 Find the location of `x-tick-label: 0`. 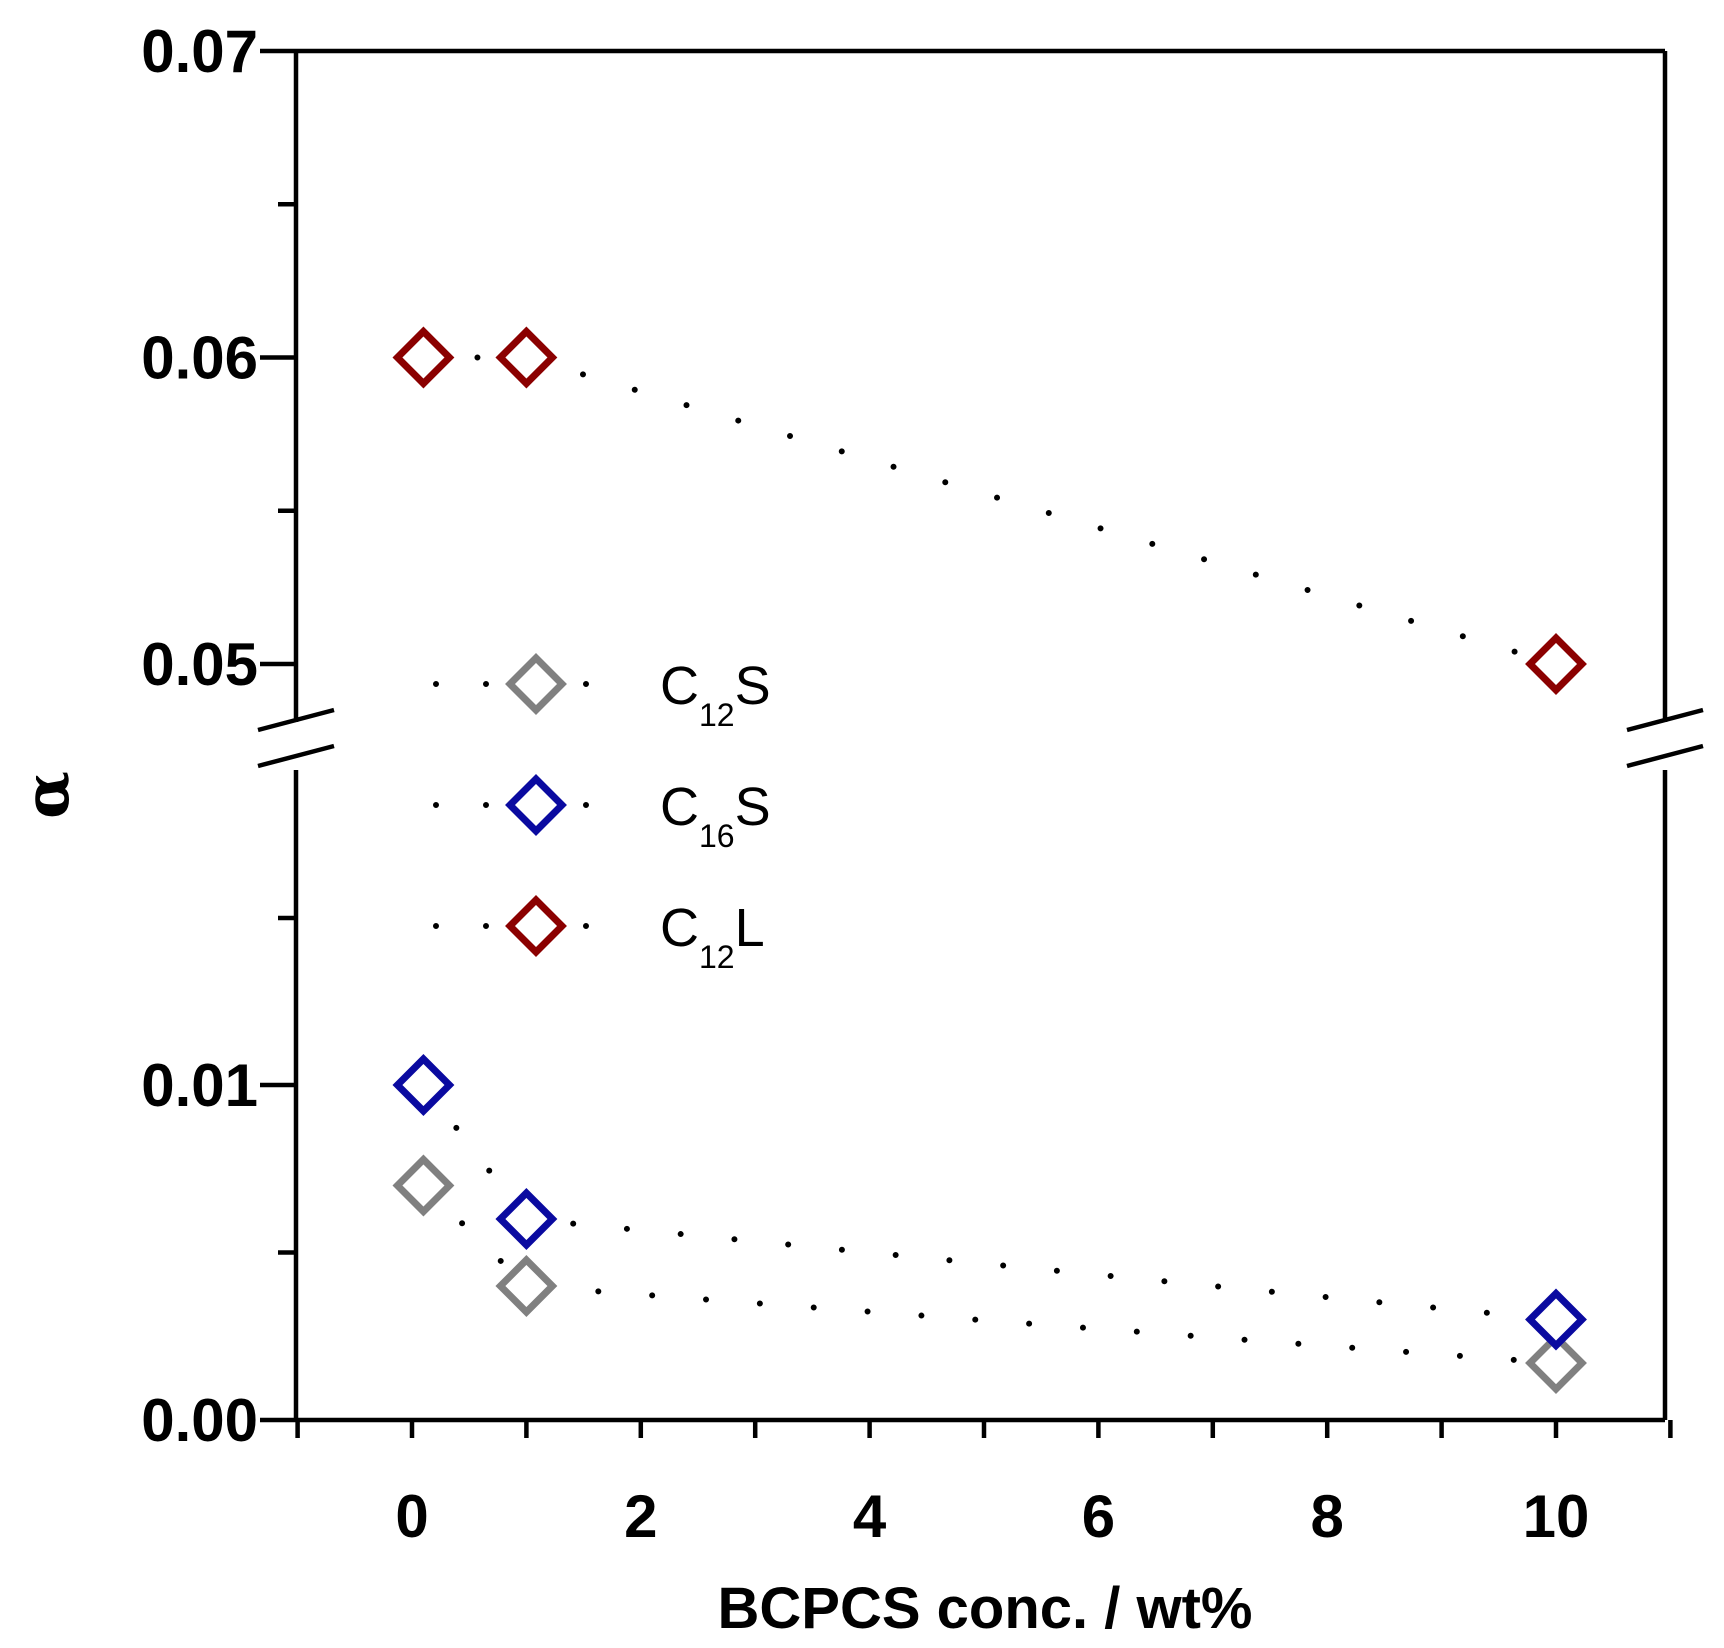

x-tick-label: 0 is located at coordinates (411, 1516).